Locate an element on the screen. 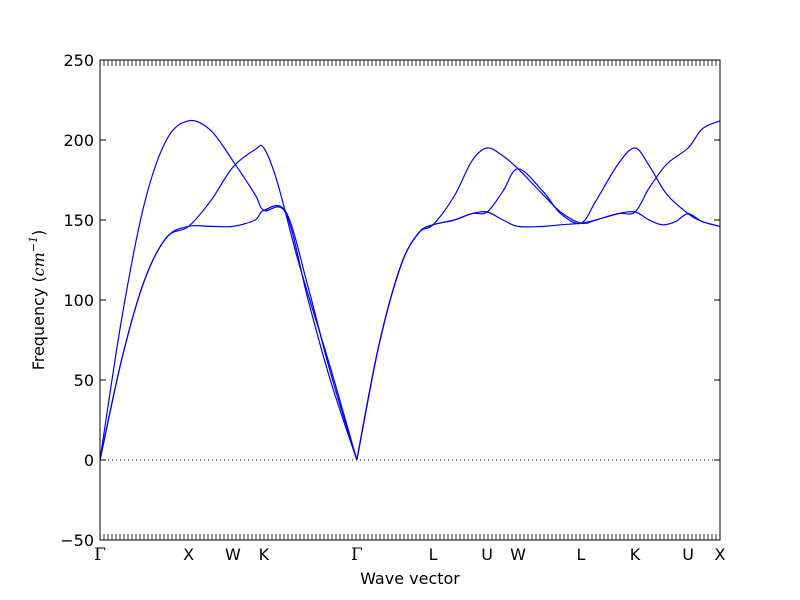 This screenshot has width=800, height=600. y-tick-label: 50 is located at coordinates (84, 380).